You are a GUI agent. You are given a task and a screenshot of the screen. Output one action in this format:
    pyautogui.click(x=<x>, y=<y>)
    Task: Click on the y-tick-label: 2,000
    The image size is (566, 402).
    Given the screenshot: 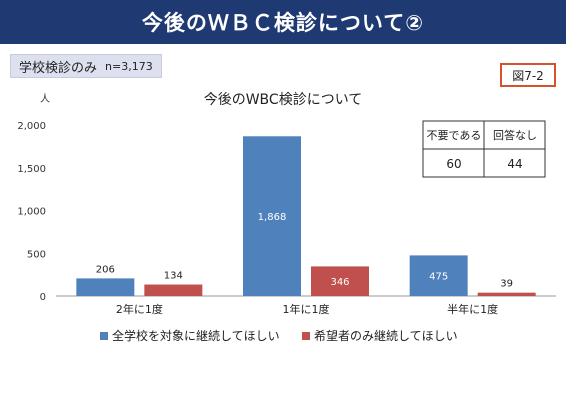 What is the action you would take?
    pyautogui.click(x=31, y=126)
    